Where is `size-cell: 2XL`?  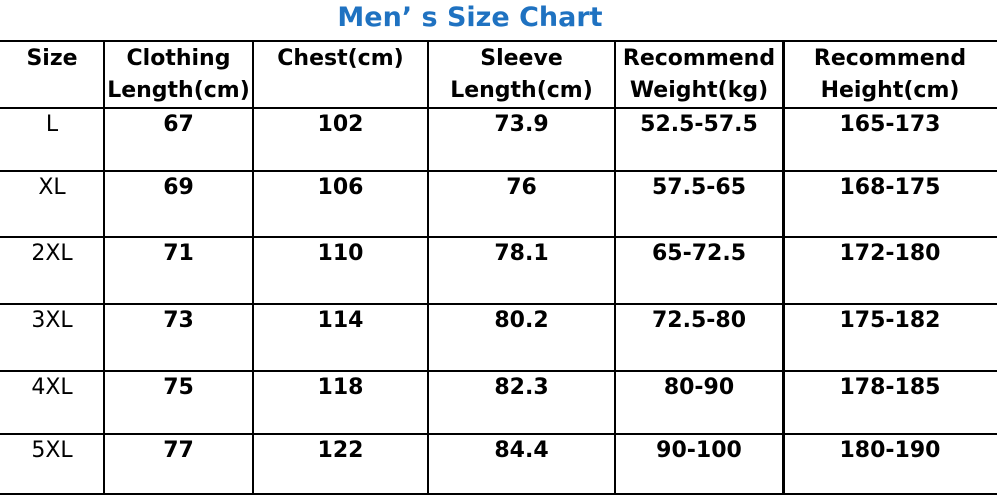 size-cell: 2XL is located at coordinates (52, 253).